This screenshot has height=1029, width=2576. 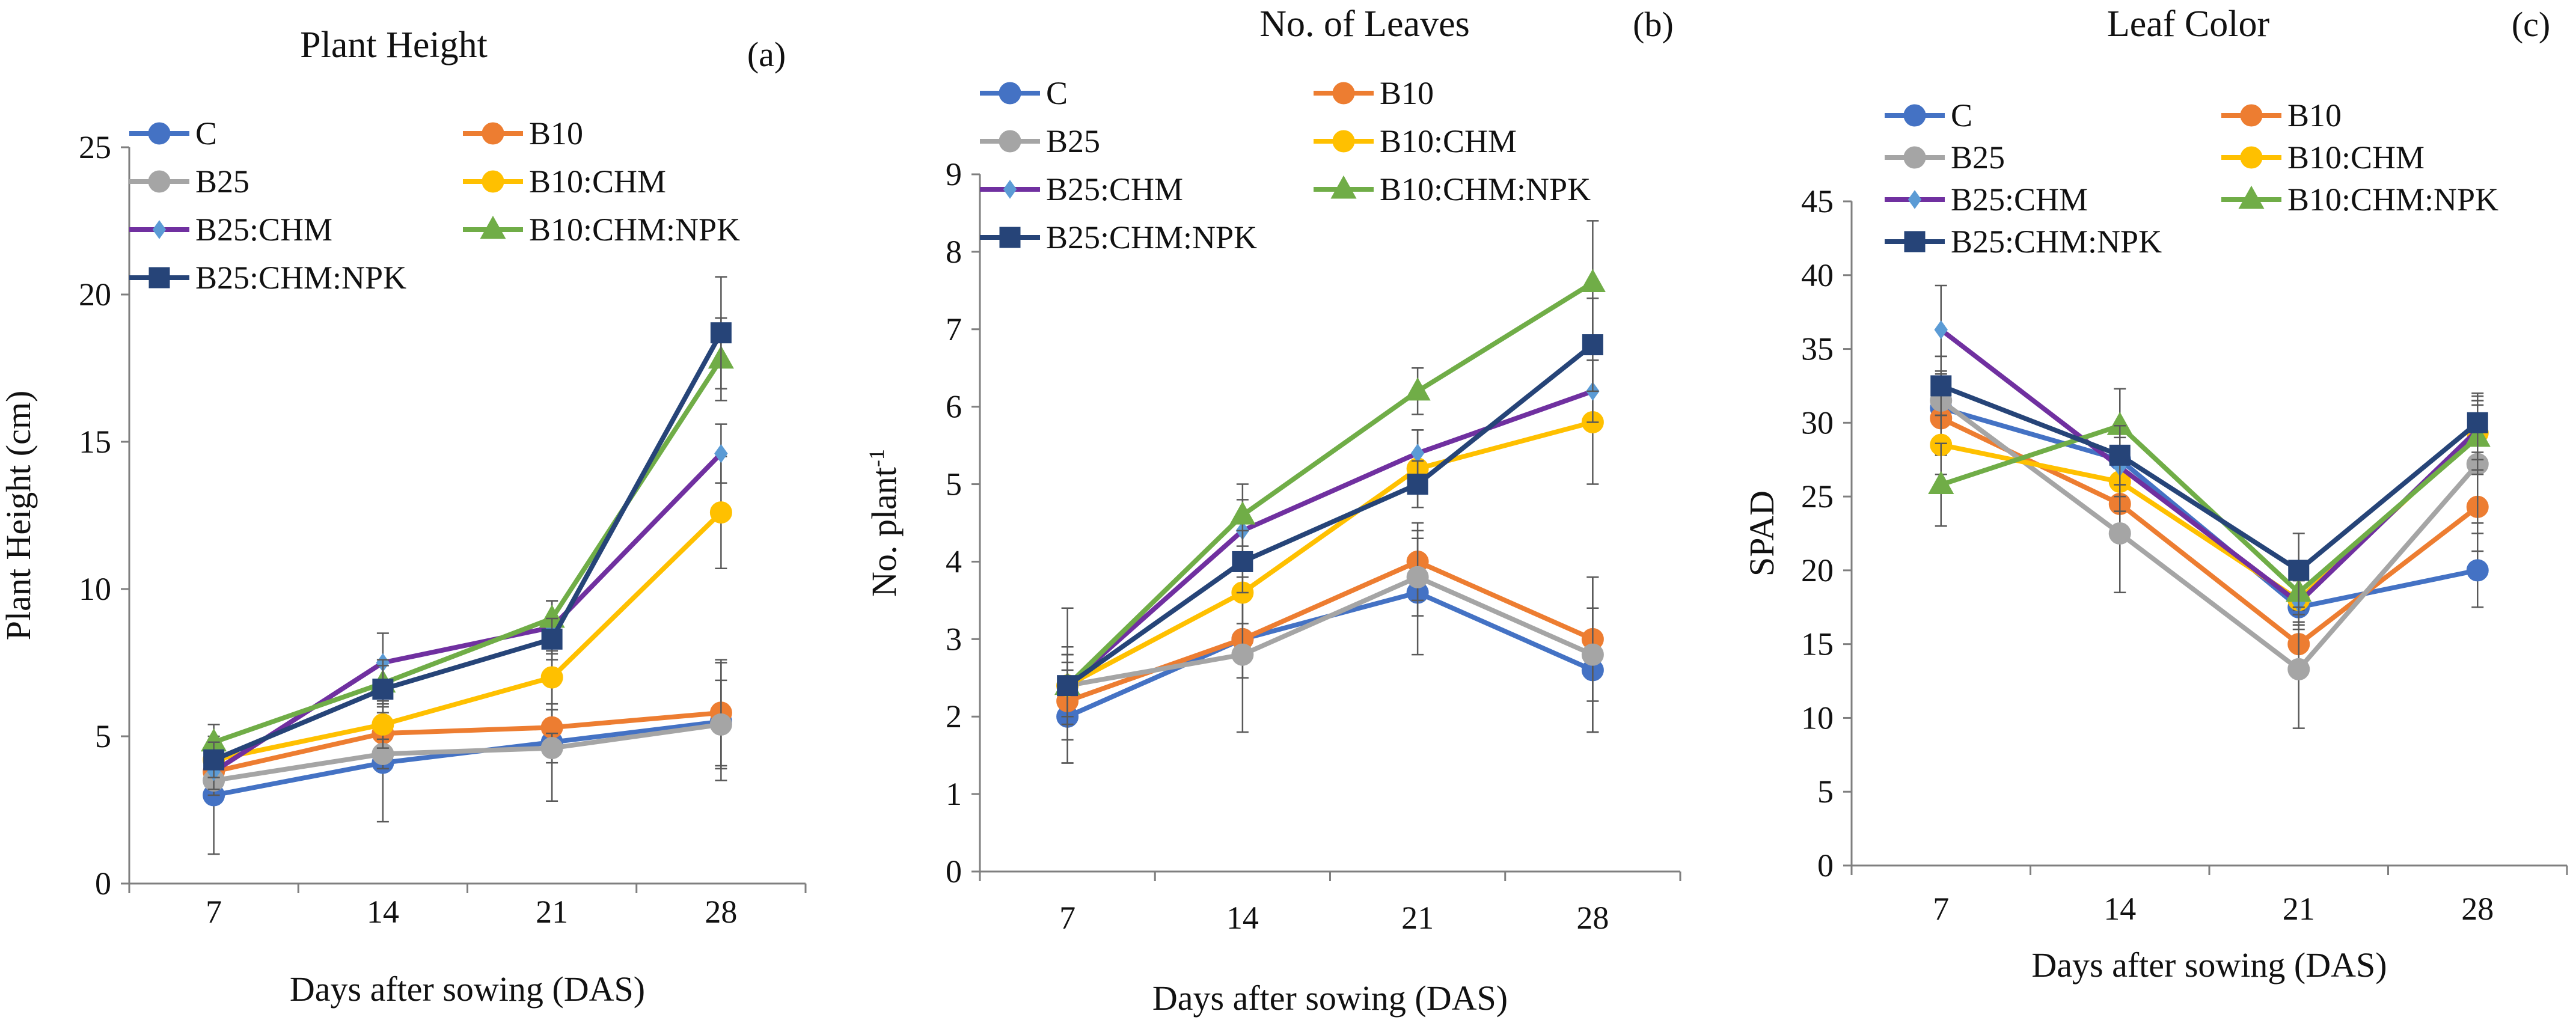 What do you see at coordinates (954, 329) in the screenshot?
I see `y-tick-label: 7` at bounding box center [954, 329].